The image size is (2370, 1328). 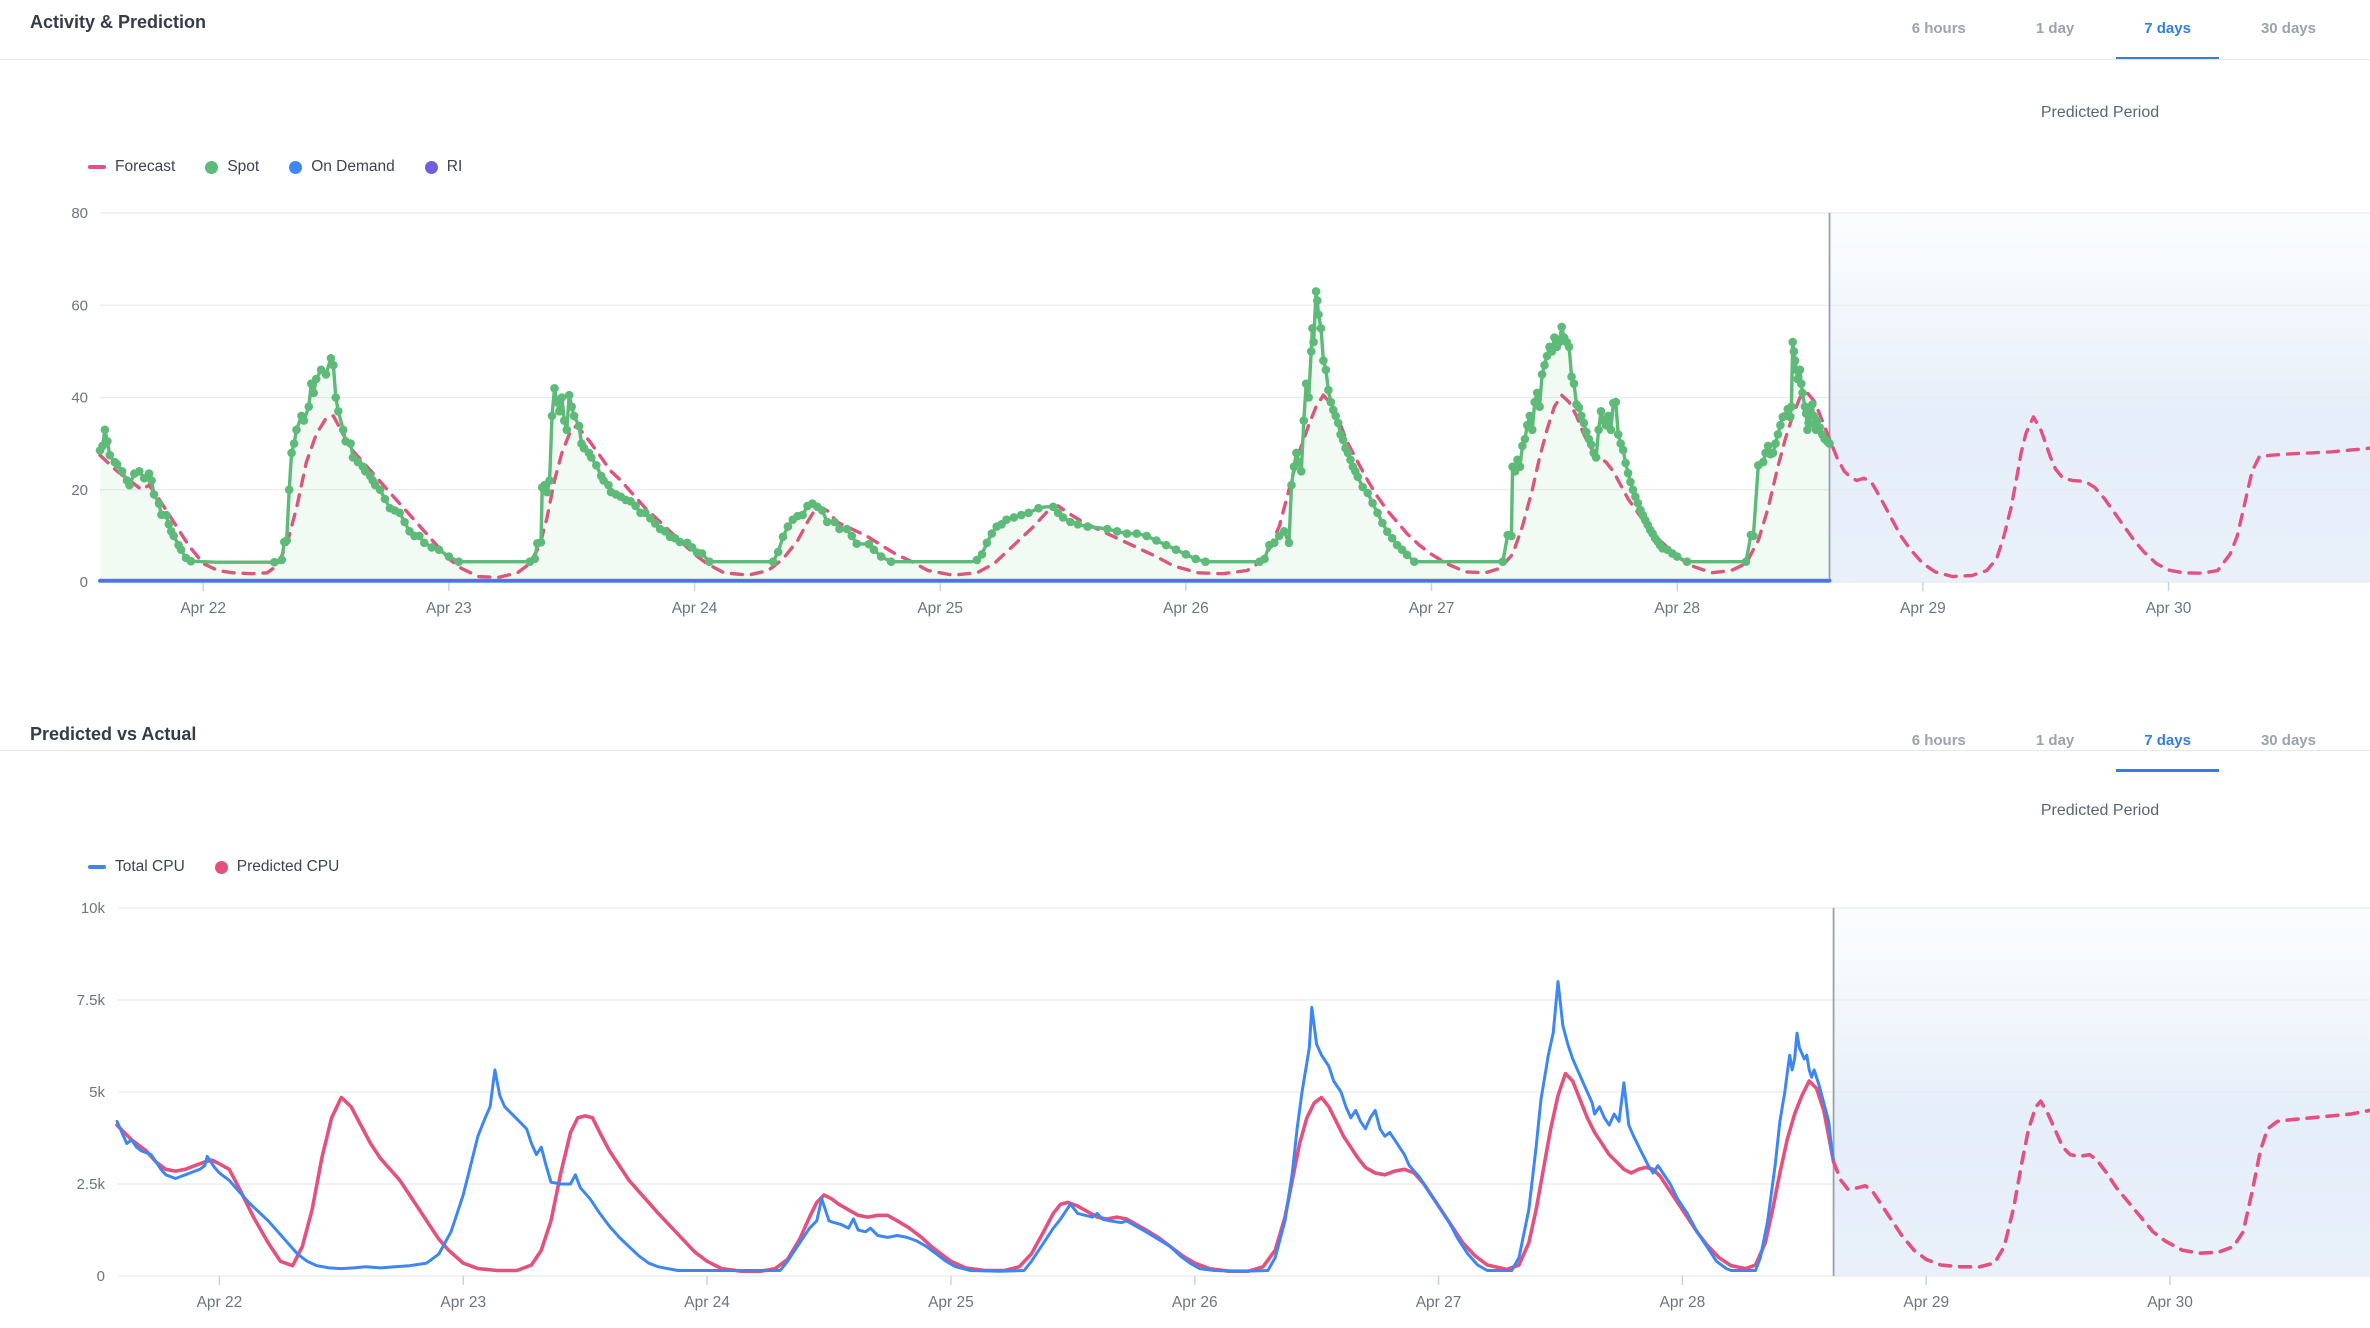 I want to click on legend-item-predicted-cpu: Predicted CPU, so click(x=277, y=867).